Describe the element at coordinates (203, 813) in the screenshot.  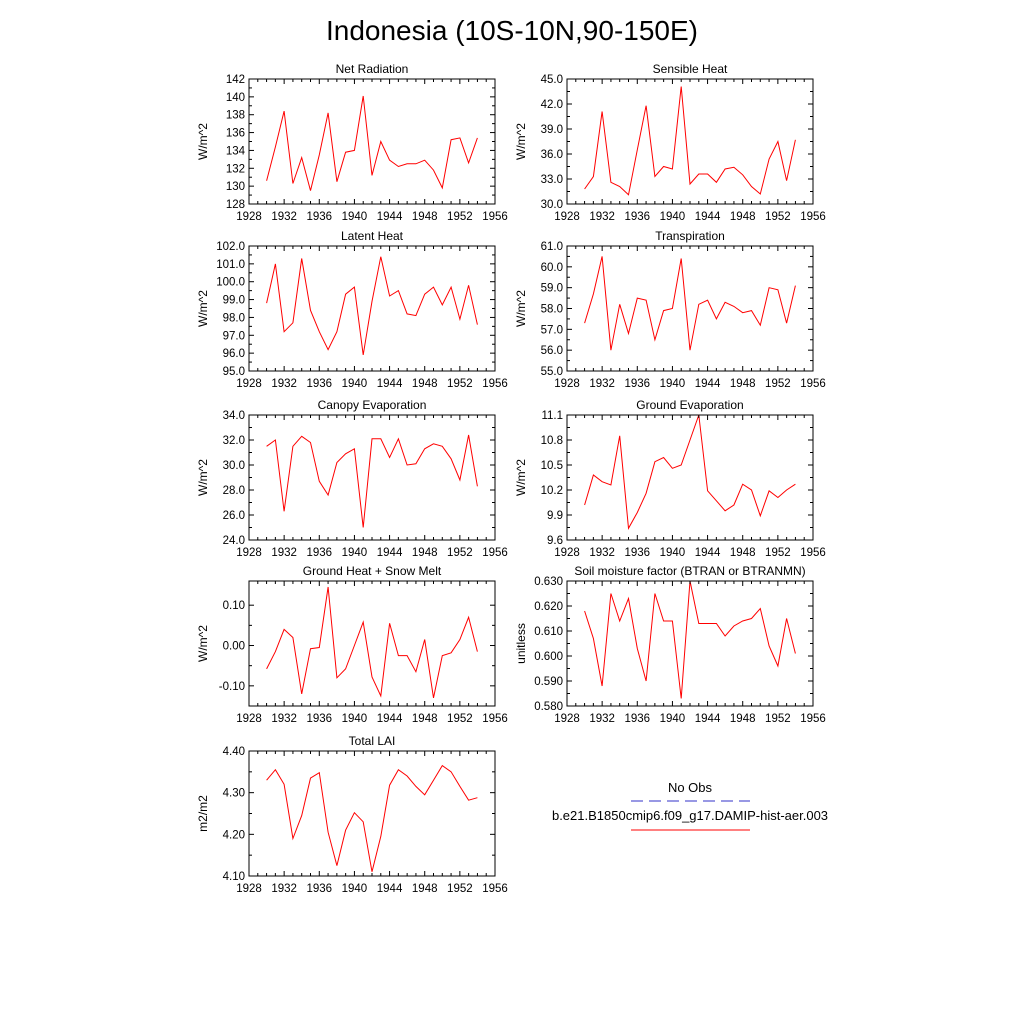
I see `y-axis-label: m2/m2` at that location.